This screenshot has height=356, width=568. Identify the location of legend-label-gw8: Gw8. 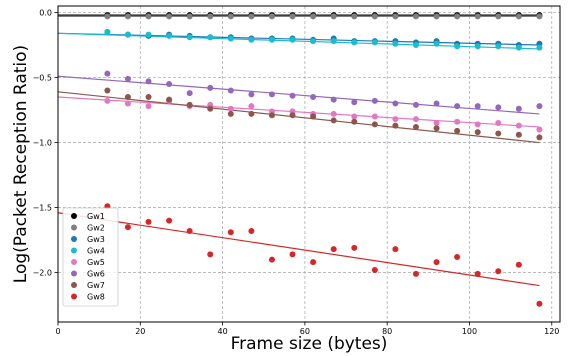
(96, 297).